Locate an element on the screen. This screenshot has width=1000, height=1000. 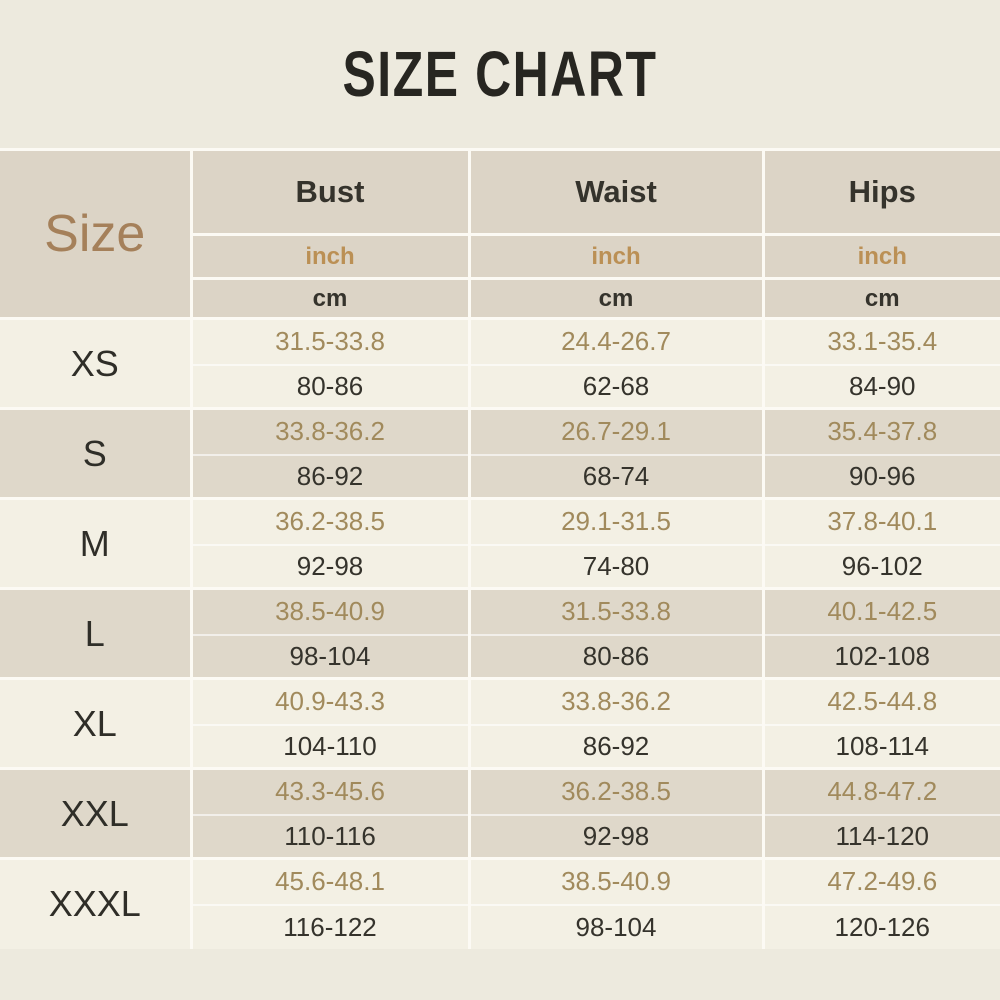
bust-inch-value: 38.5-40.9 is located at coordinates (329, 612).